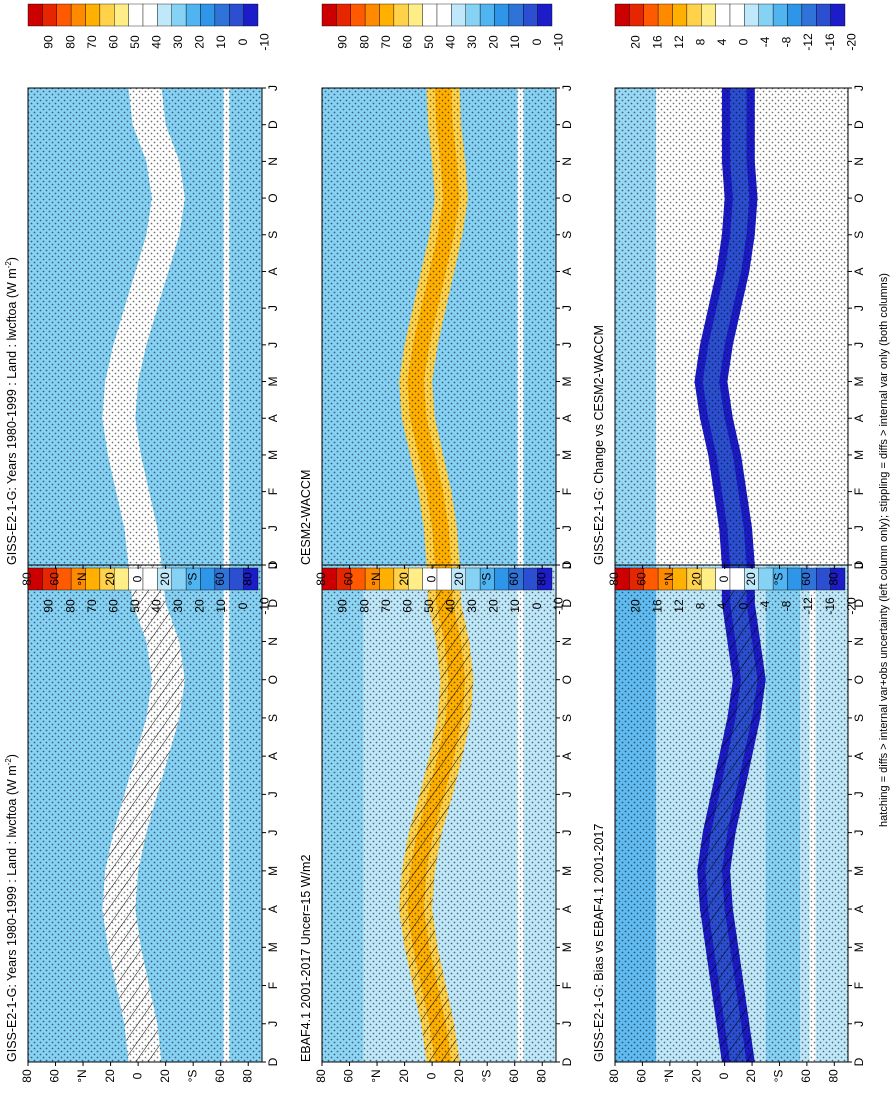 This screenshot has width=895, height=1100. Describe the element at coordinates (700, 605) in the screenshot. I see `colorbar-label: 8` at that location.